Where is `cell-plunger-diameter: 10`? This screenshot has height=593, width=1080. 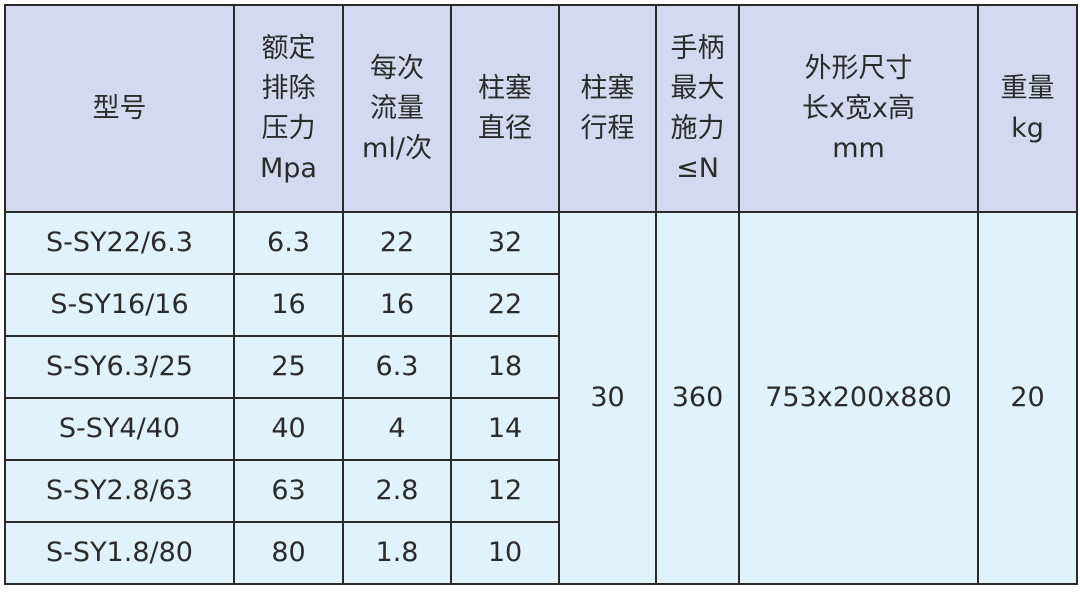 cell-plunger-diameter: 10 is located at coordinates (505, 553).